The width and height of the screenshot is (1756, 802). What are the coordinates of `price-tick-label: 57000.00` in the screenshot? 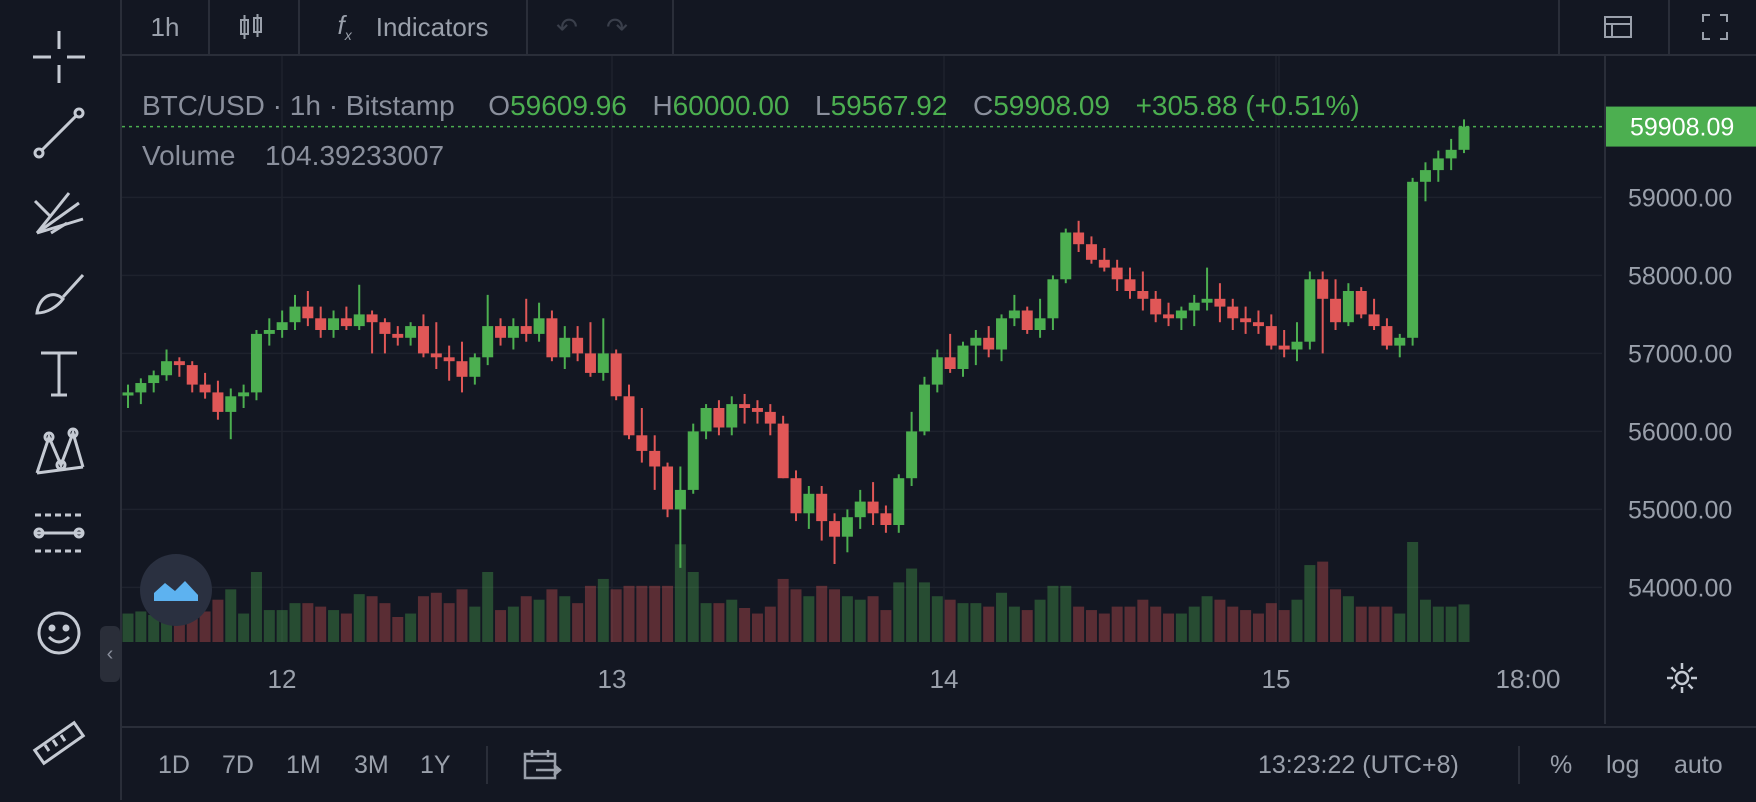 It's located at (1680, 354).